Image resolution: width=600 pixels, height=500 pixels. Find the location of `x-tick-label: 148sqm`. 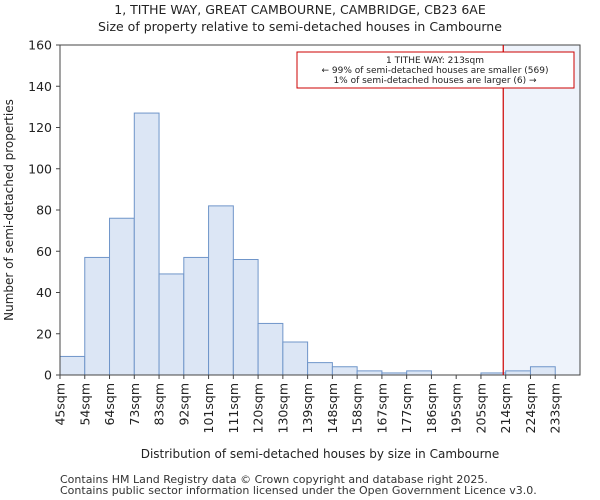

x-tick-label: 148sqm is located at coordinates (332, 408).